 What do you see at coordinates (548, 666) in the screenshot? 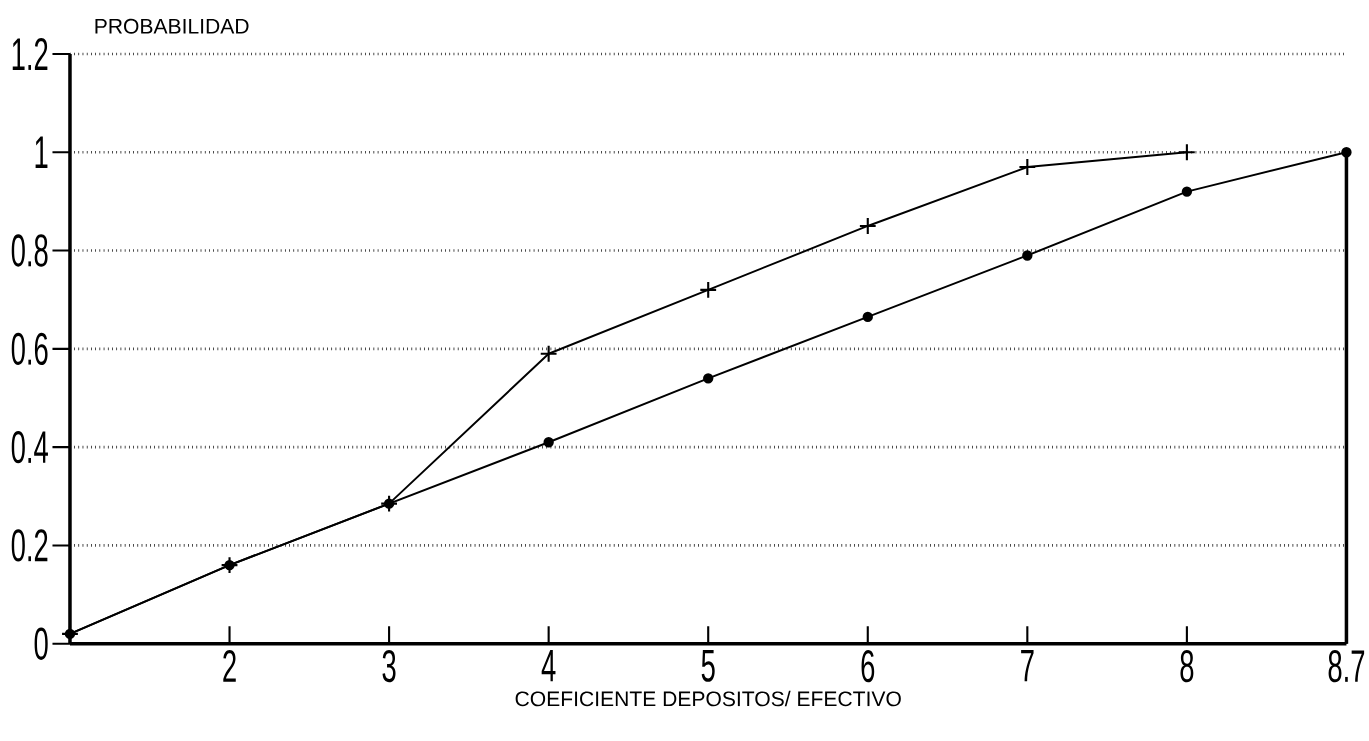
I see `x-tick-label: 4` at bounding box center [548, 666].